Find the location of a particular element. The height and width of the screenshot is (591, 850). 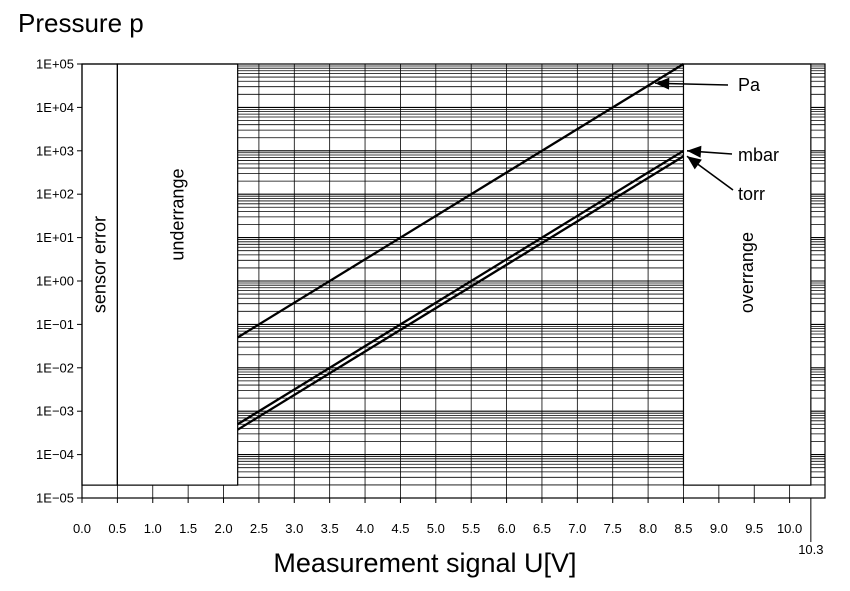

x-tick-label: 1.5 is located at coordinates (188, 528).